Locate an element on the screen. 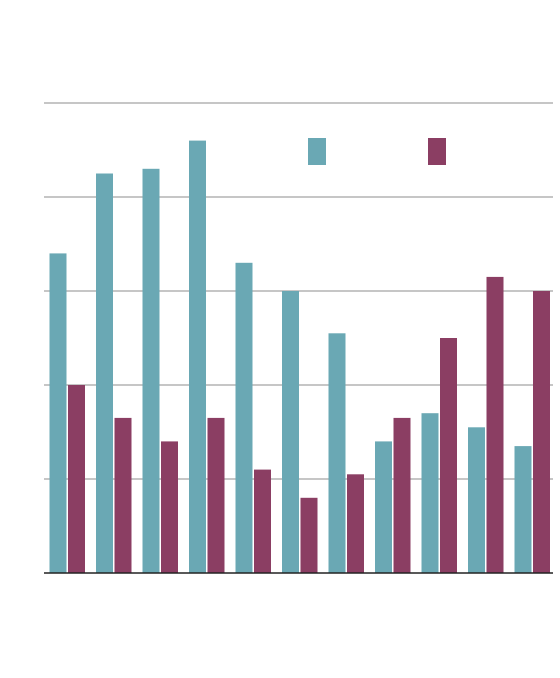  bar-series1-item8 is located at coordinates (383, 507).